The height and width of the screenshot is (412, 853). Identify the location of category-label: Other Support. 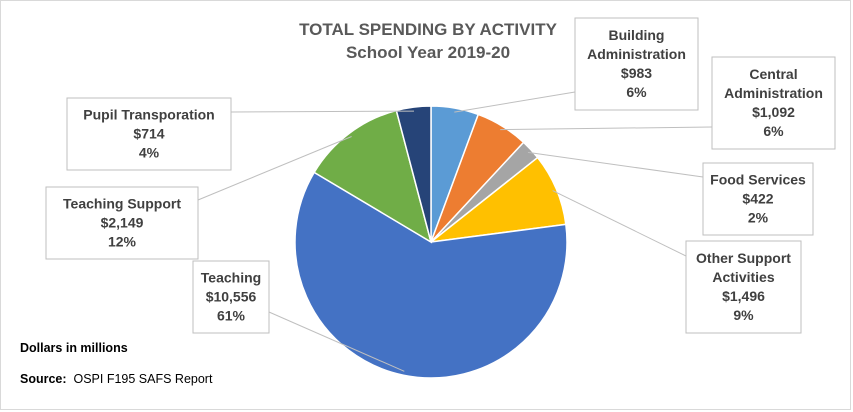
(743, 258).